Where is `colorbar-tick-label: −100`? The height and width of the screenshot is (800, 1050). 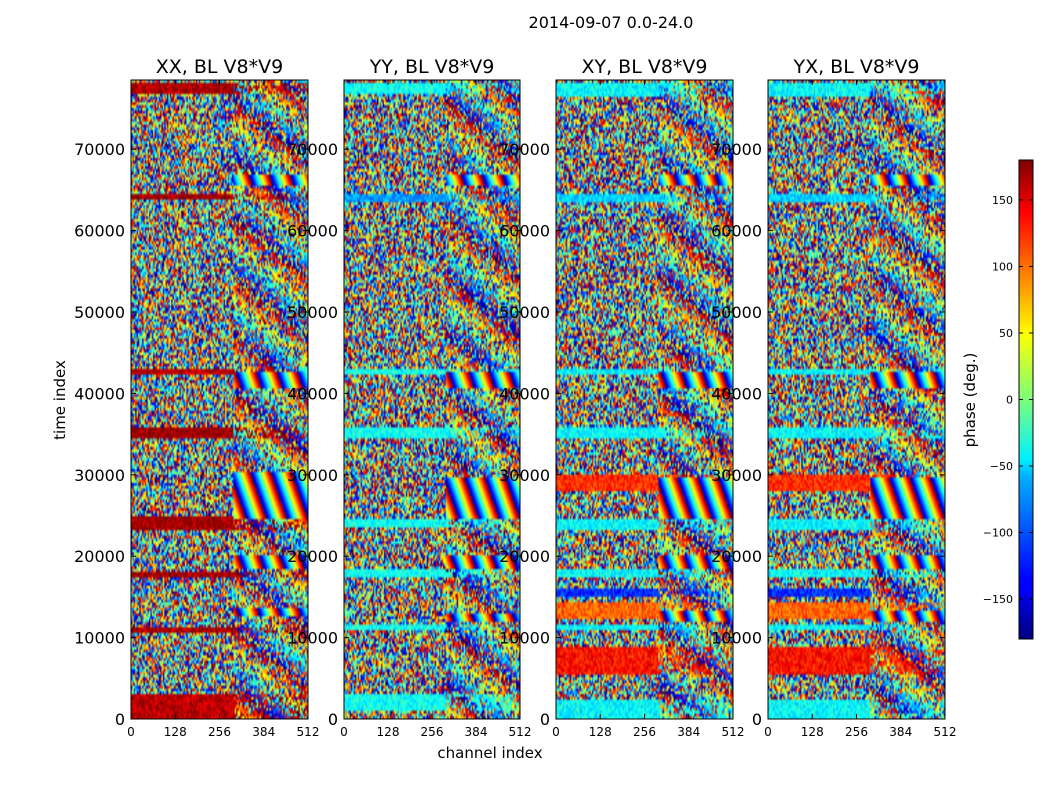
colorbar-tick-label: −100 is located at coordinates (998, 533).